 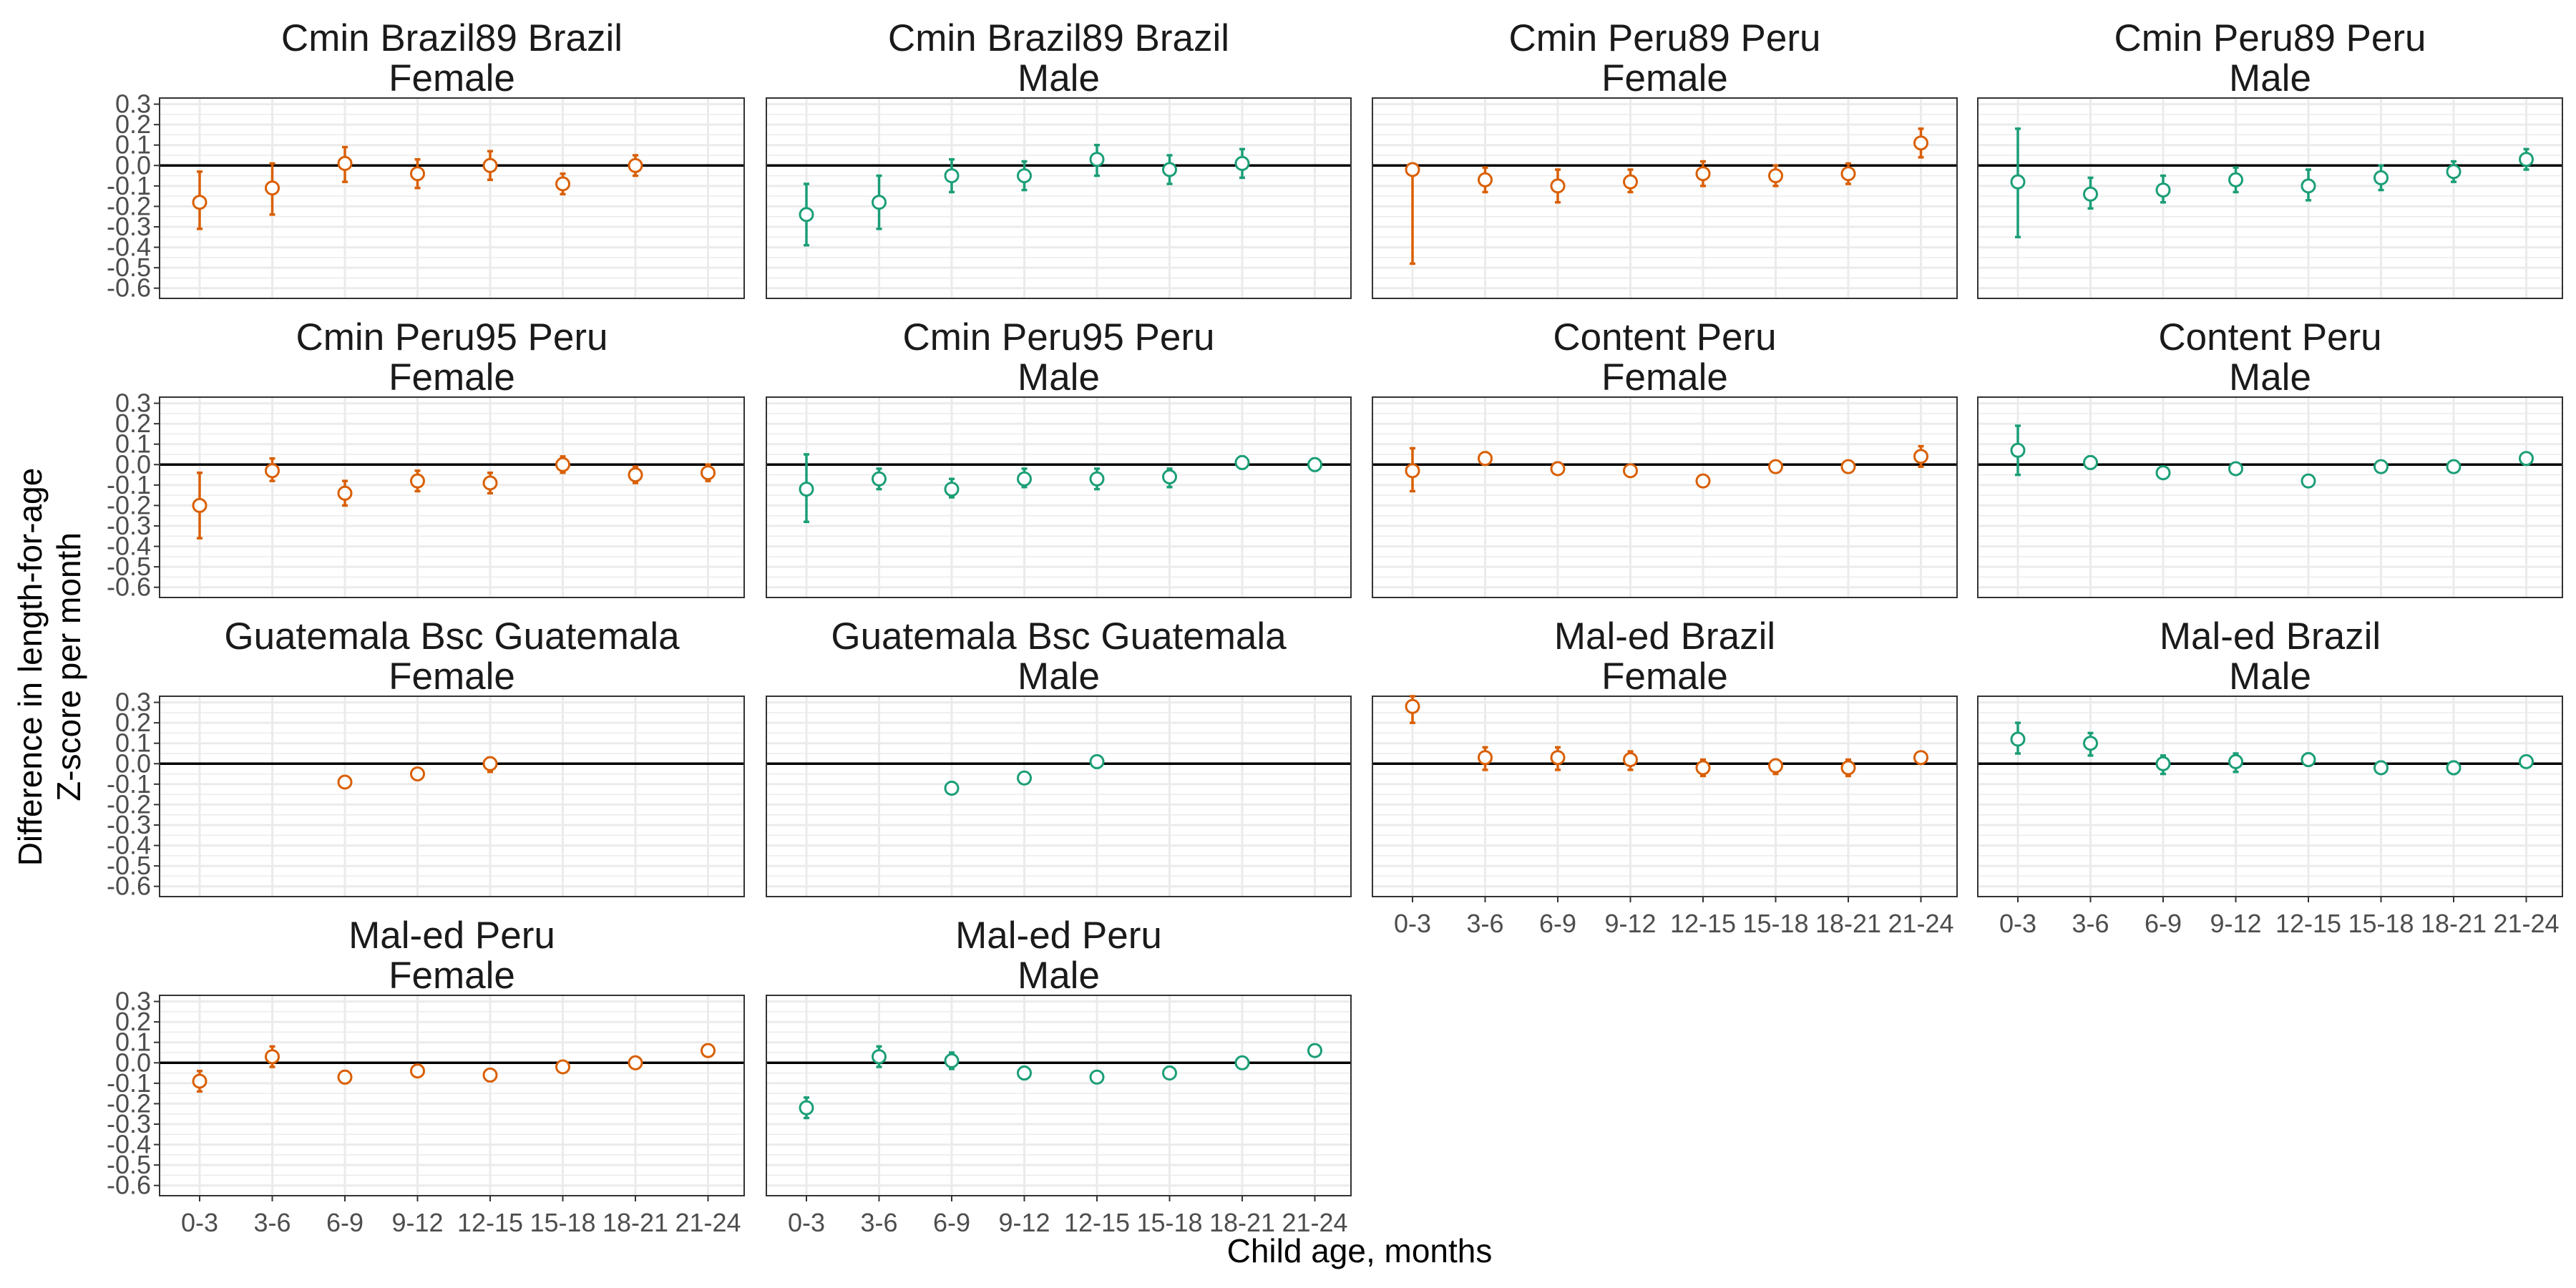 I want to click on y-tick-label: -0.6, so click(x=129, y=288).